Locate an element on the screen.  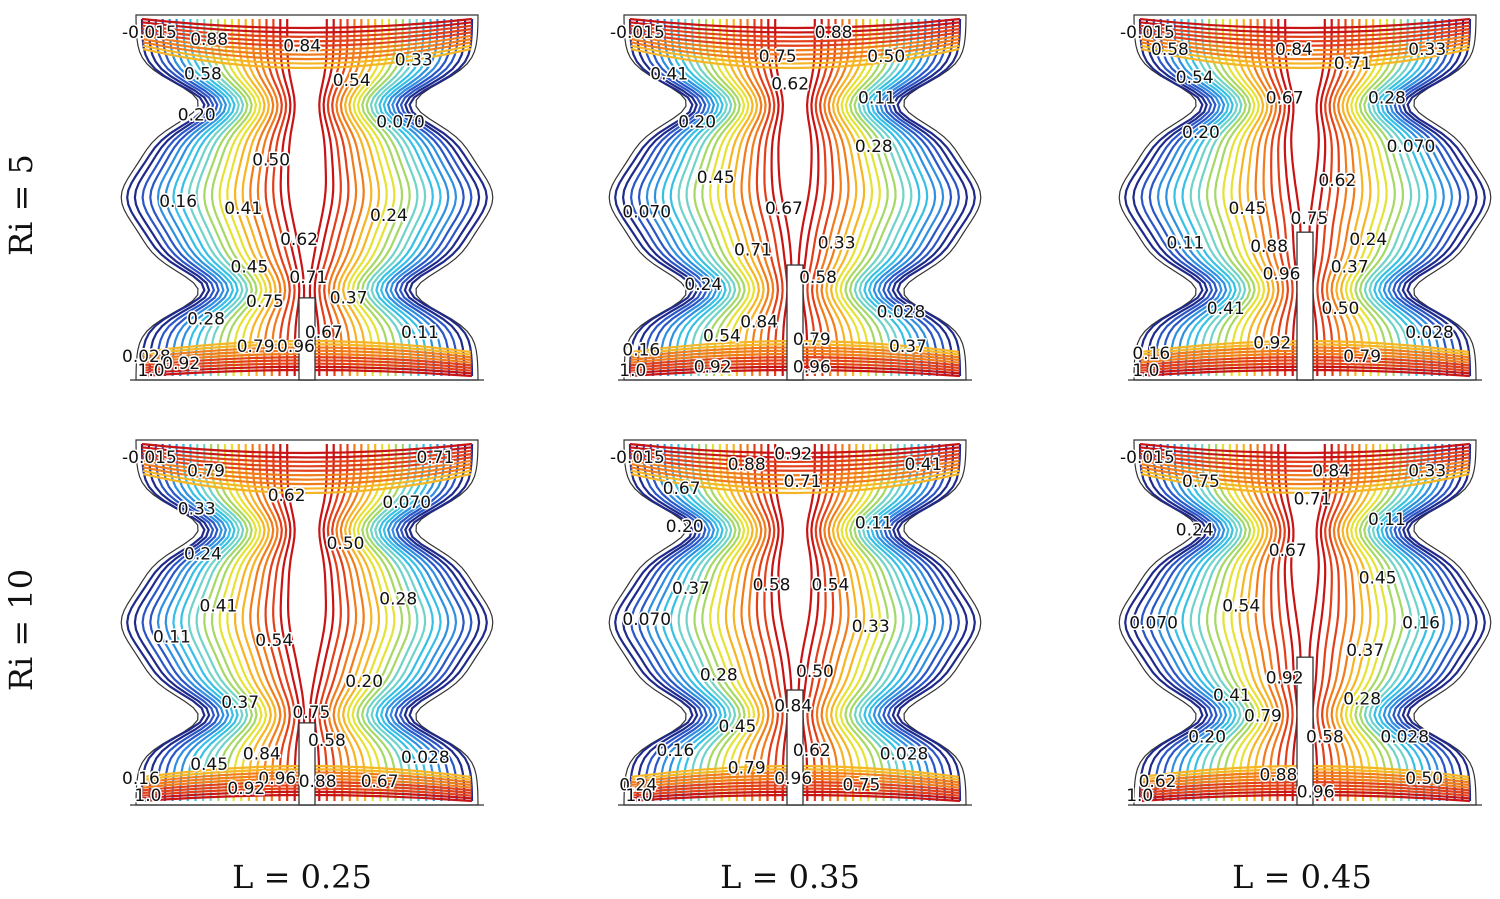
contour-value-label: 0.84 is located at coordinates (793, 706).